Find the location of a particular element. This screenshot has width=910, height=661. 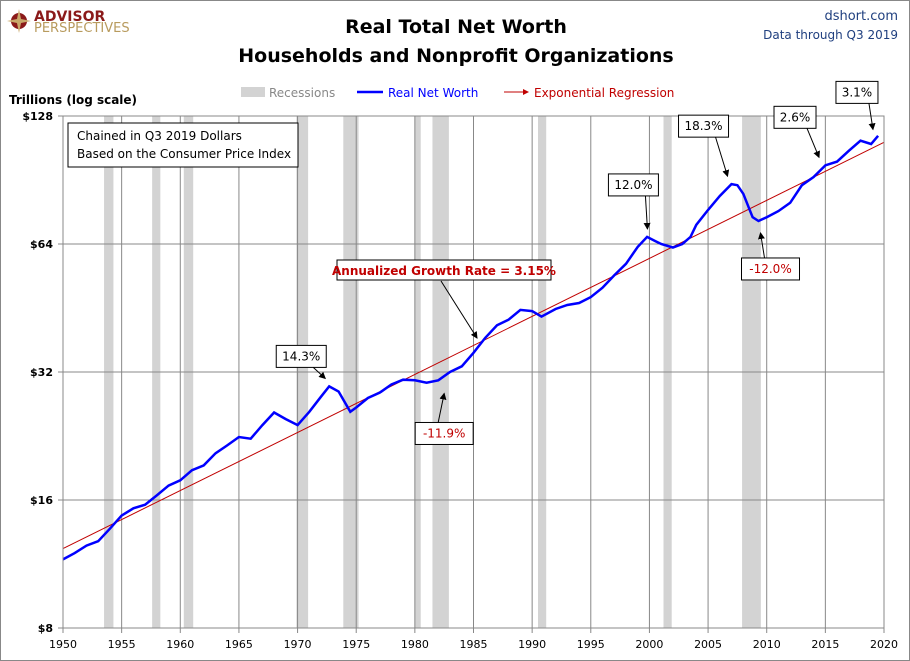

x-tick-label: 2020 is located at coordinates (884, 644).